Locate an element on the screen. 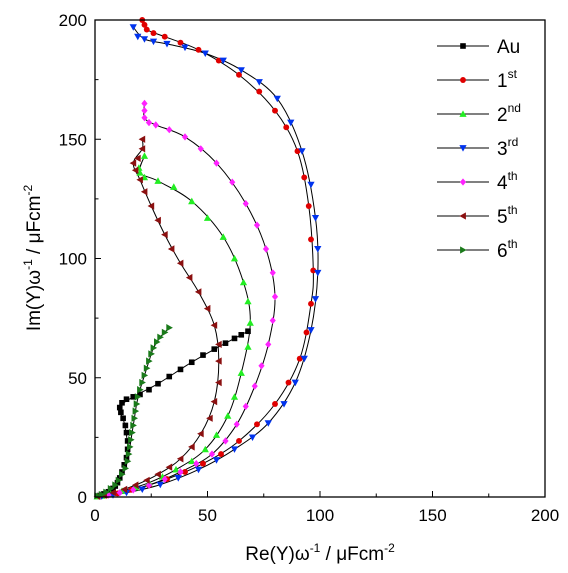  y-tick-label: 0 is located at coordinates (82, 497).